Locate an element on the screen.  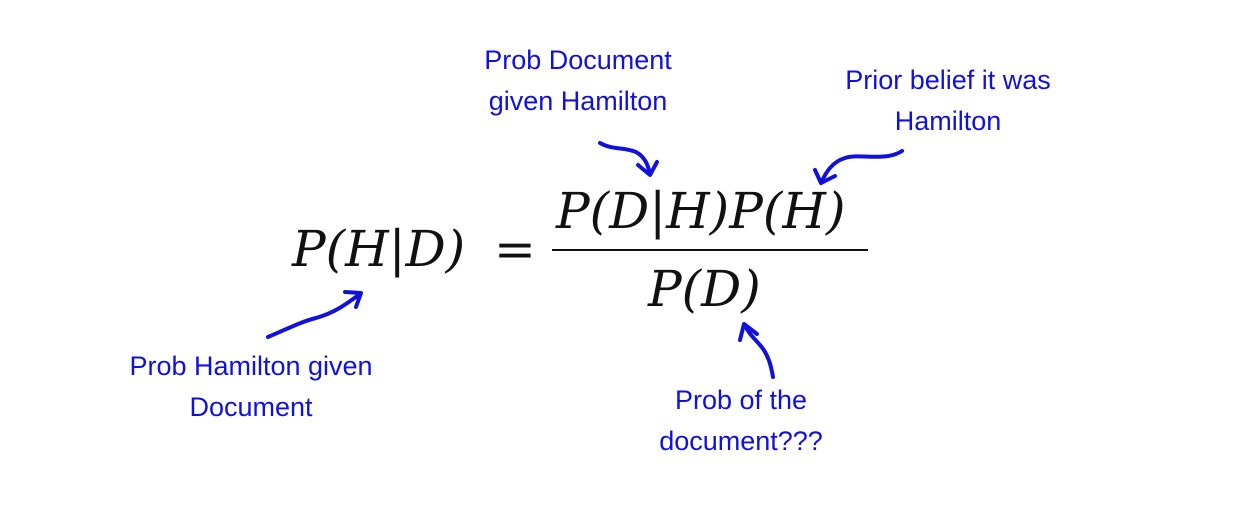
annotation-evidence-line1: Prob of the is located at coordinates (741, 400).